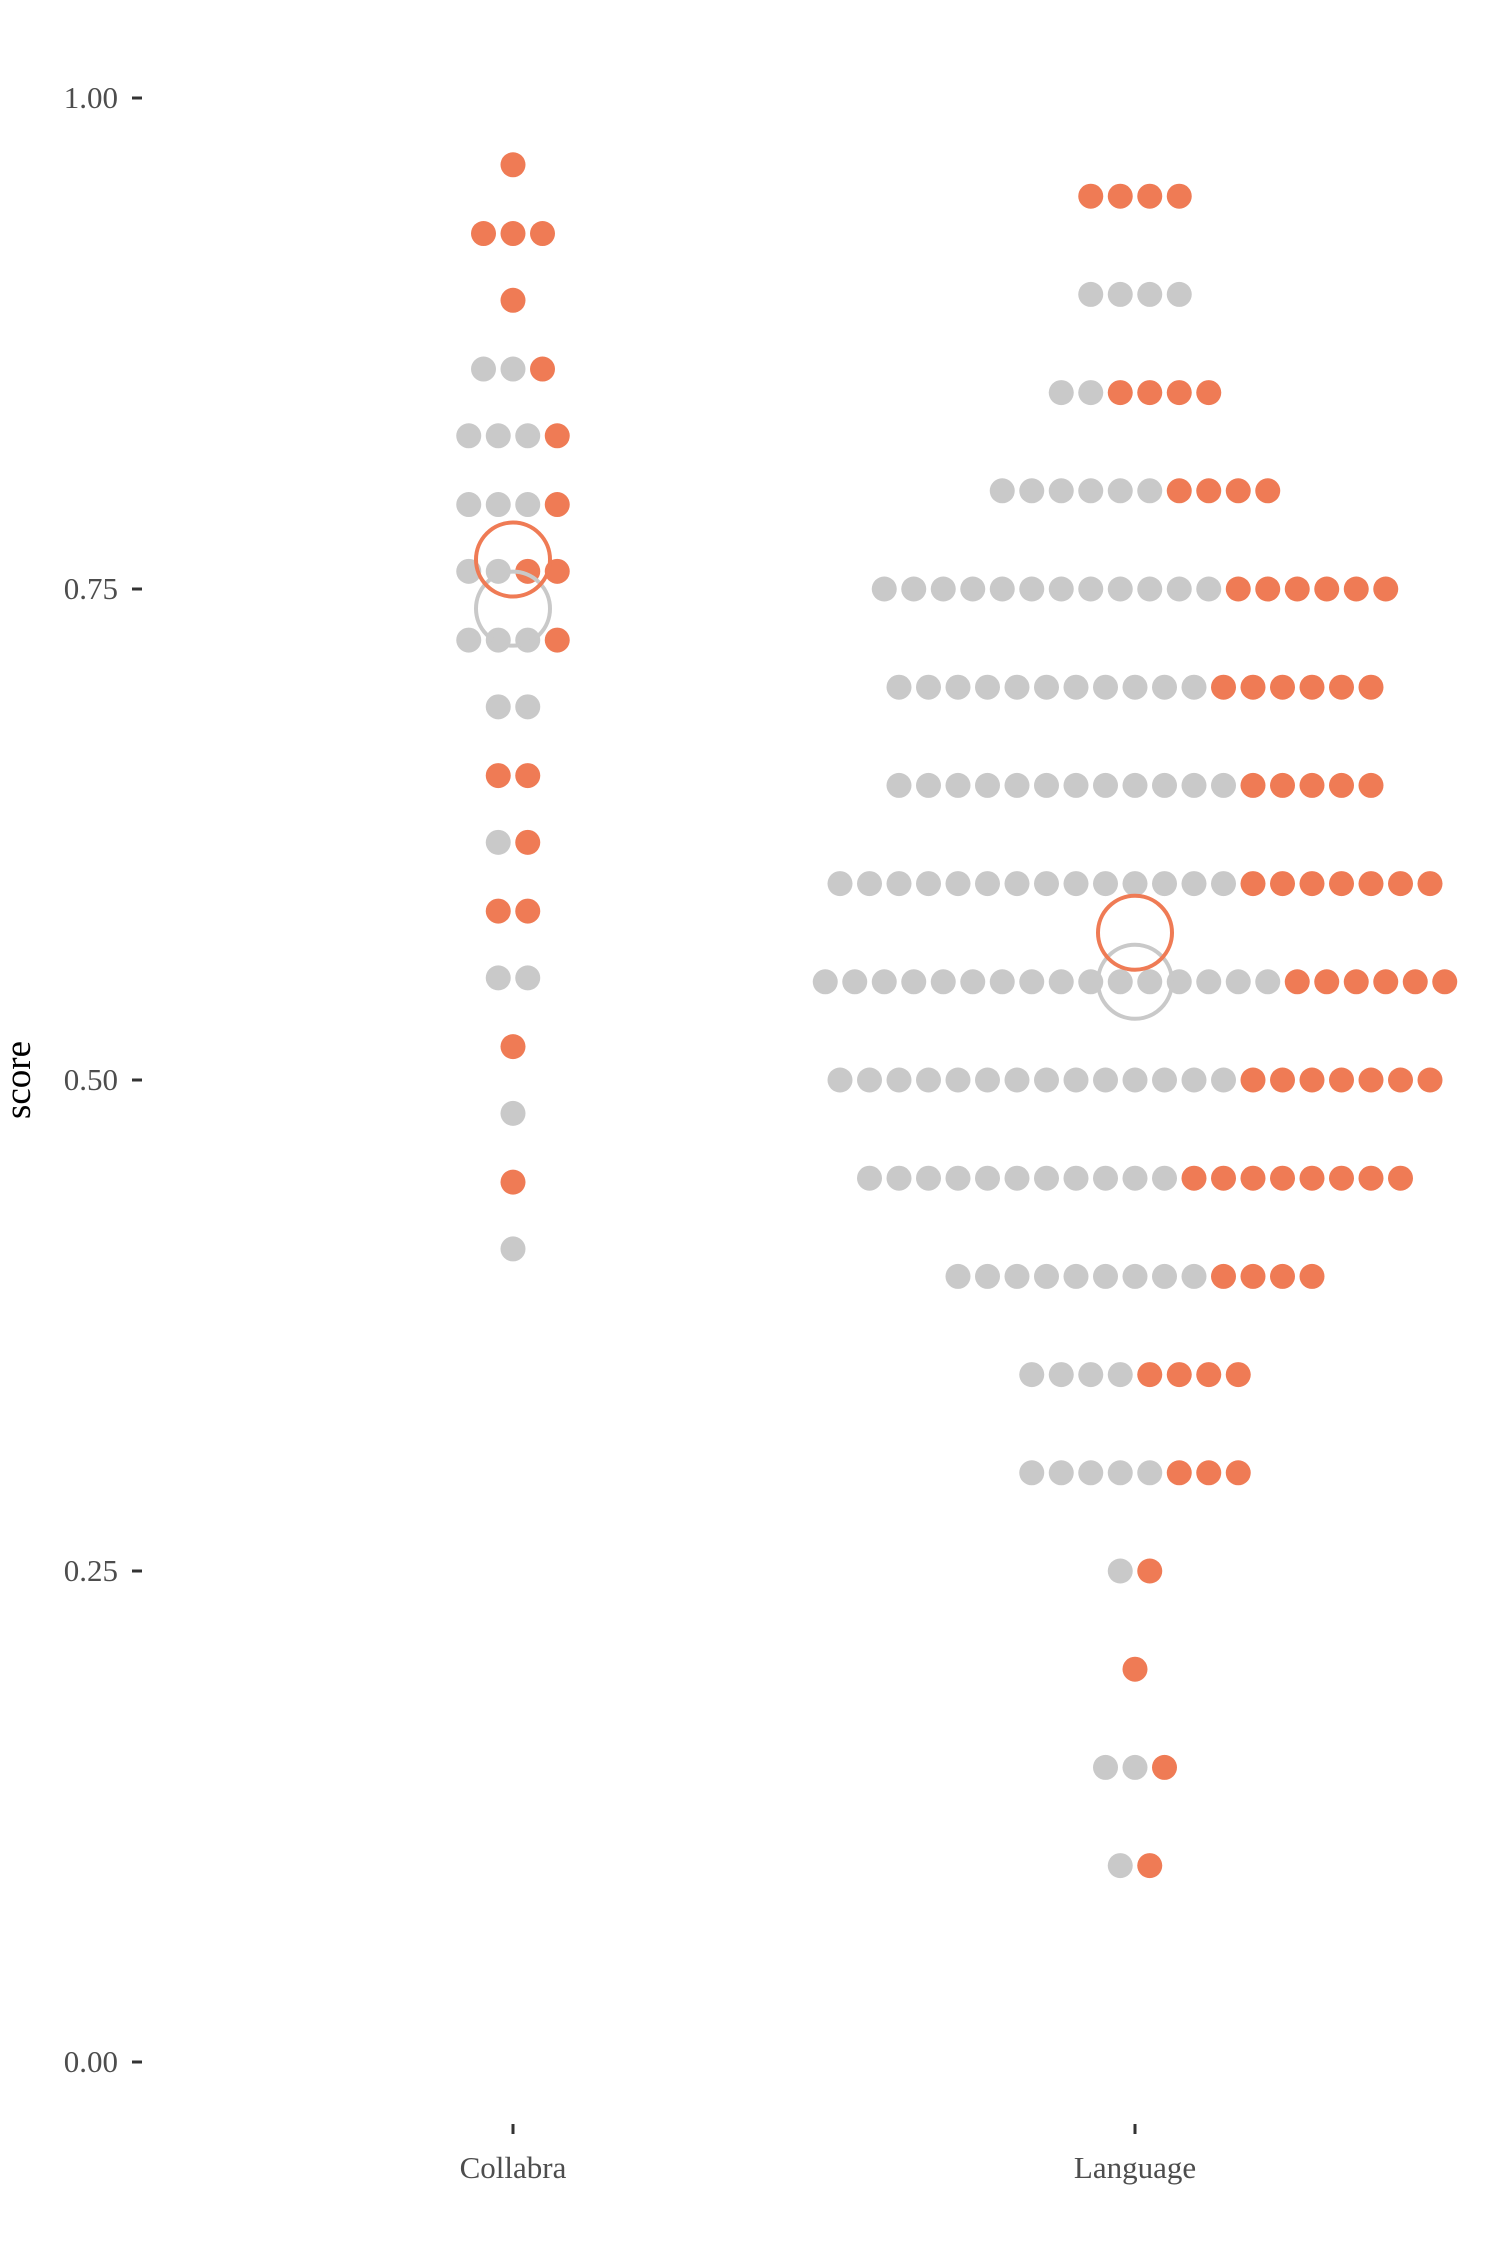 This screenshot has height=2250, width=1500. Describe the element at coordinates (91, 588) in the screenshot. I see `y-tick-label: 0.75` at that location.